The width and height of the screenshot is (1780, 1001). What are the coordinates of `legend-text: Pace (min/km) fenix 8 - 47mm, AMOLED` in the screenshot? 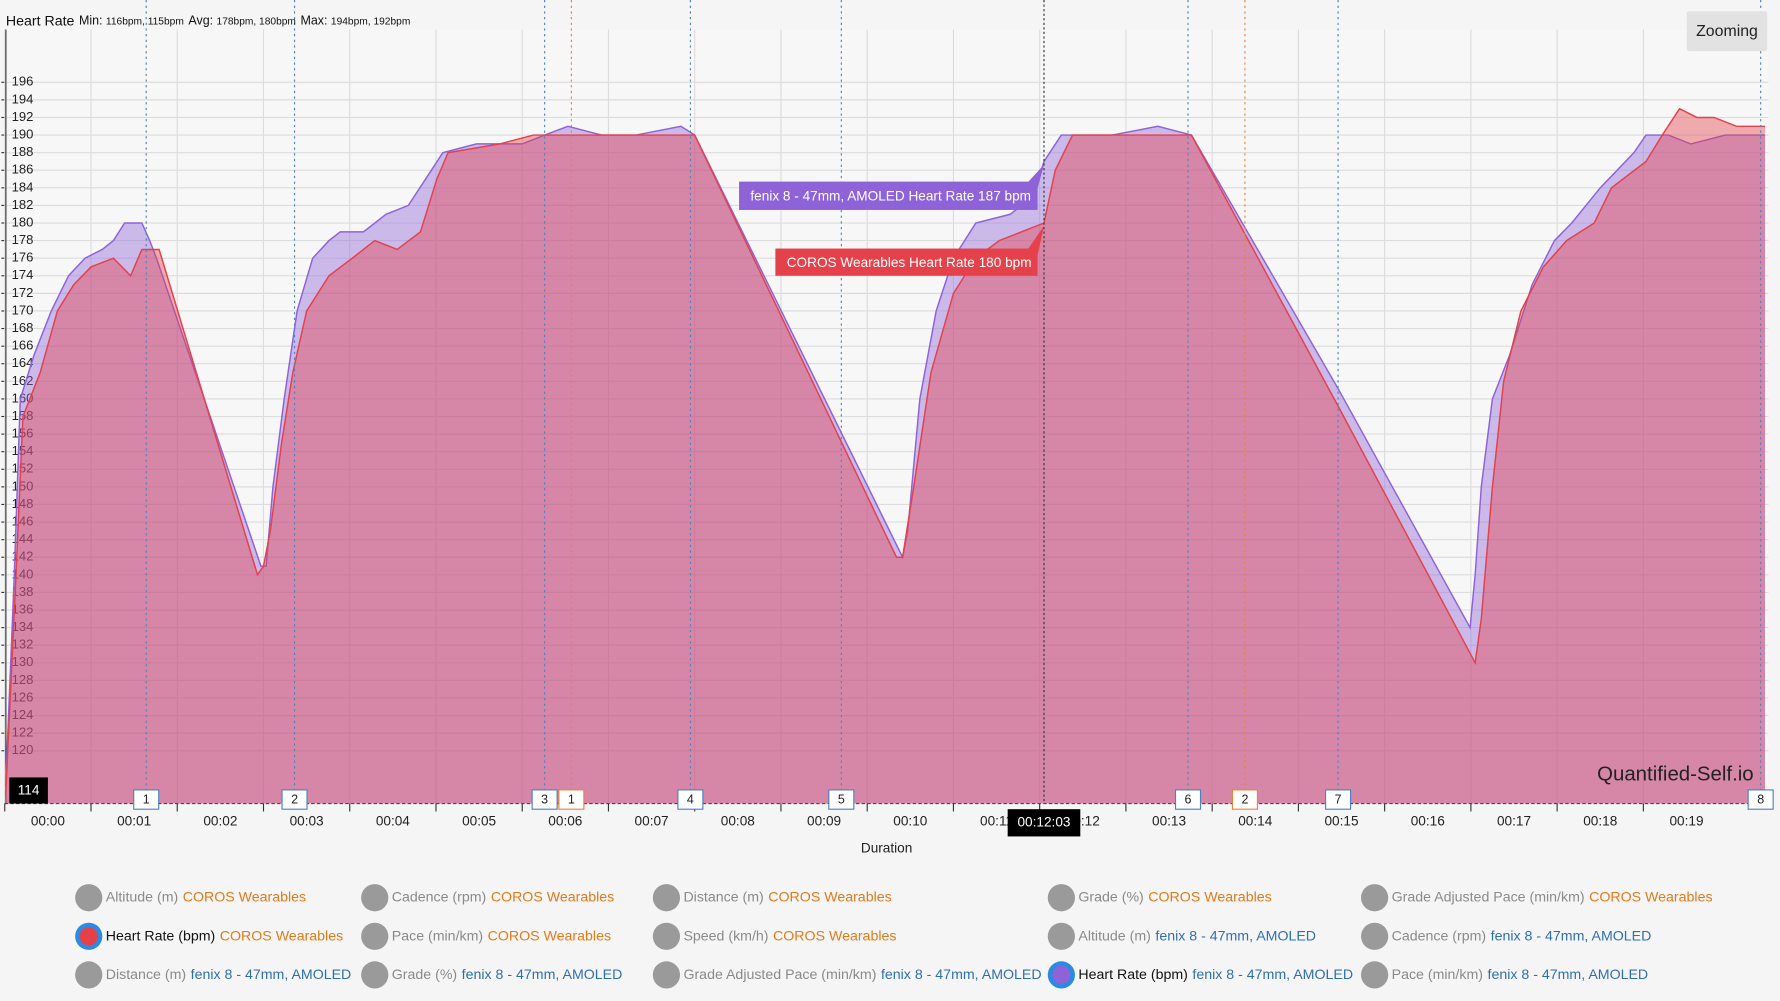 It's located at (1520, 975).